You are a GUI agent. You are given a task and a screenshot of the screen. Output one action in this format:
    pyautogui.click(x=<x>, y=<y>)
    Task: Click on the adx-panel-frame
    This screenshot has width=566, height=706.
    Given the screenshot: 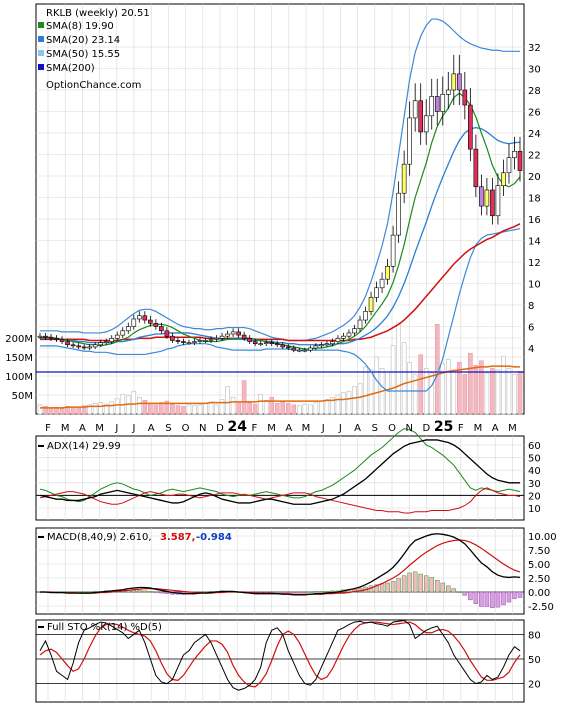 What is the action you would take?
    pyautogui.click(x=280, y=478)
    